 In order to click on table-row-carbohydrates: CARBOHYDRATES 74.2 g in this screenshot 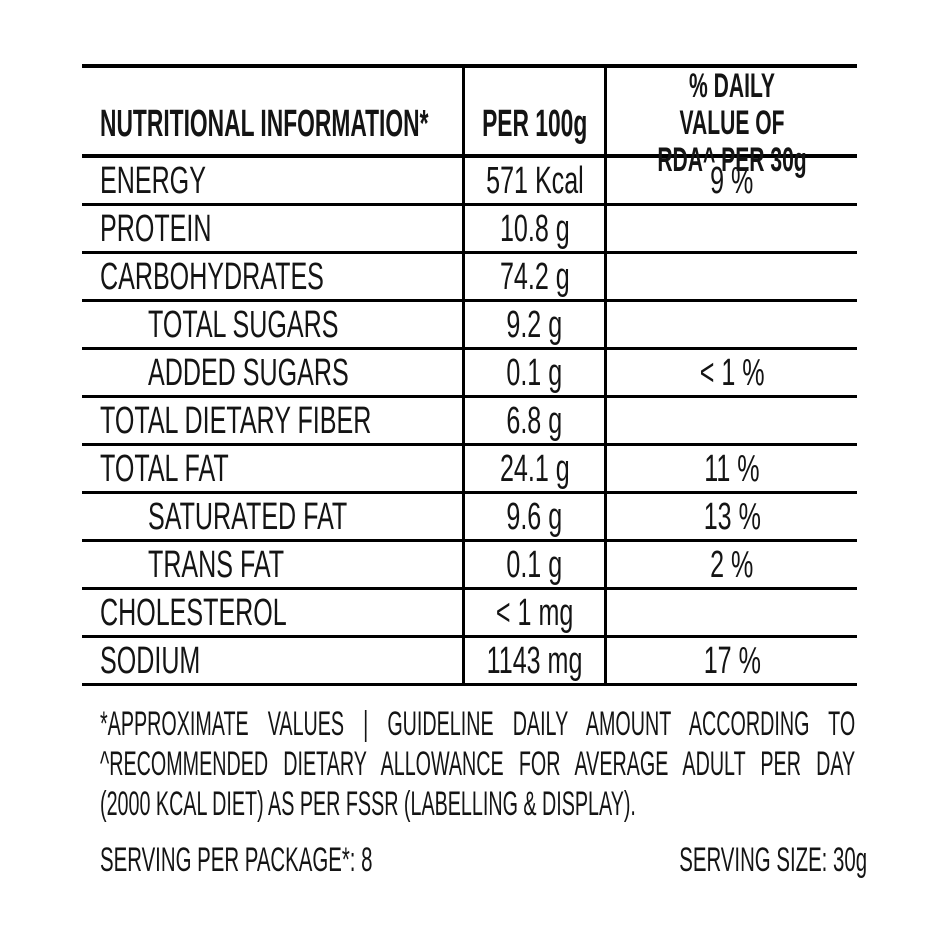, I will do `click(469, 278)`.